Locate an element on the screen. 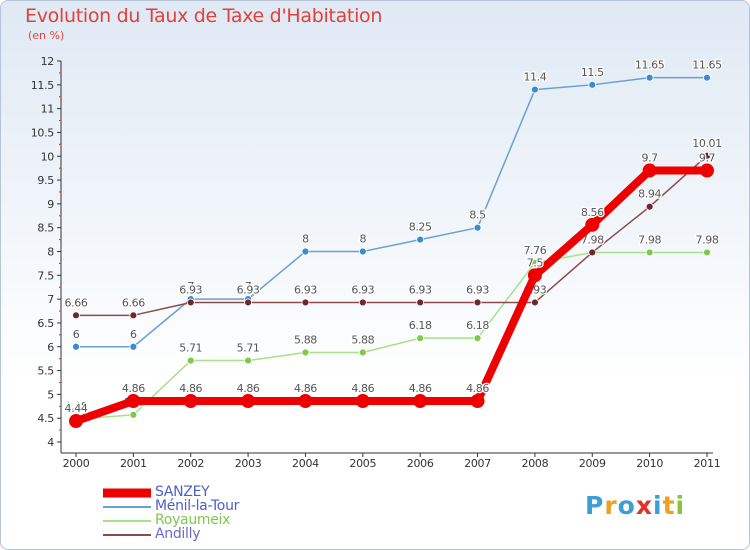  data-label-m-nil-la-tour: 8.25 is located at coordinates (420, 227).